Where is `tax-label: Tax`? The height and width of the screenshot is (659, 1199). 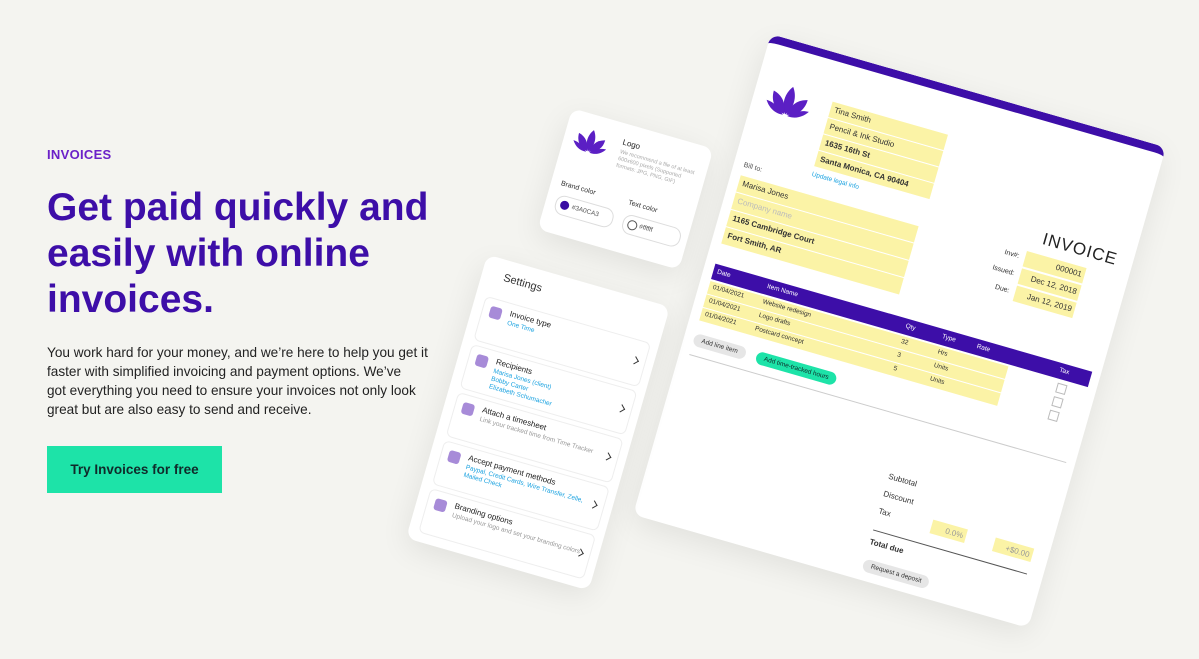
tax-label: Tax is located at coordinates (884, 512).